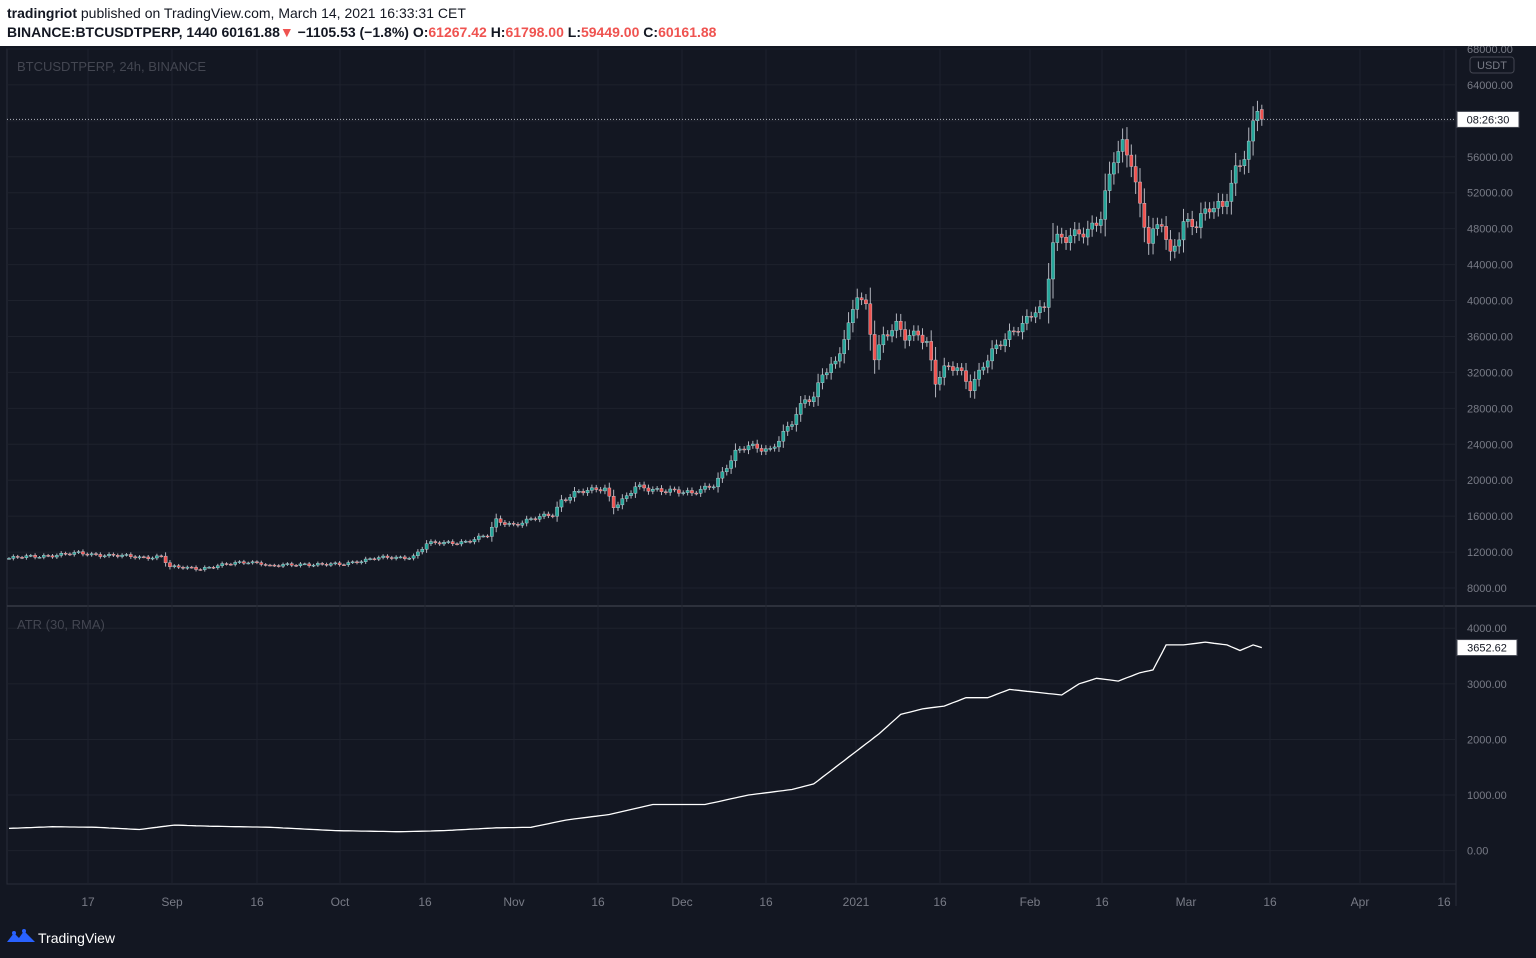  What do you see at coordinates (77, 938) in the screenshot?
I see `tradingview-brand: TradingView` at bounding box center [77, 938].